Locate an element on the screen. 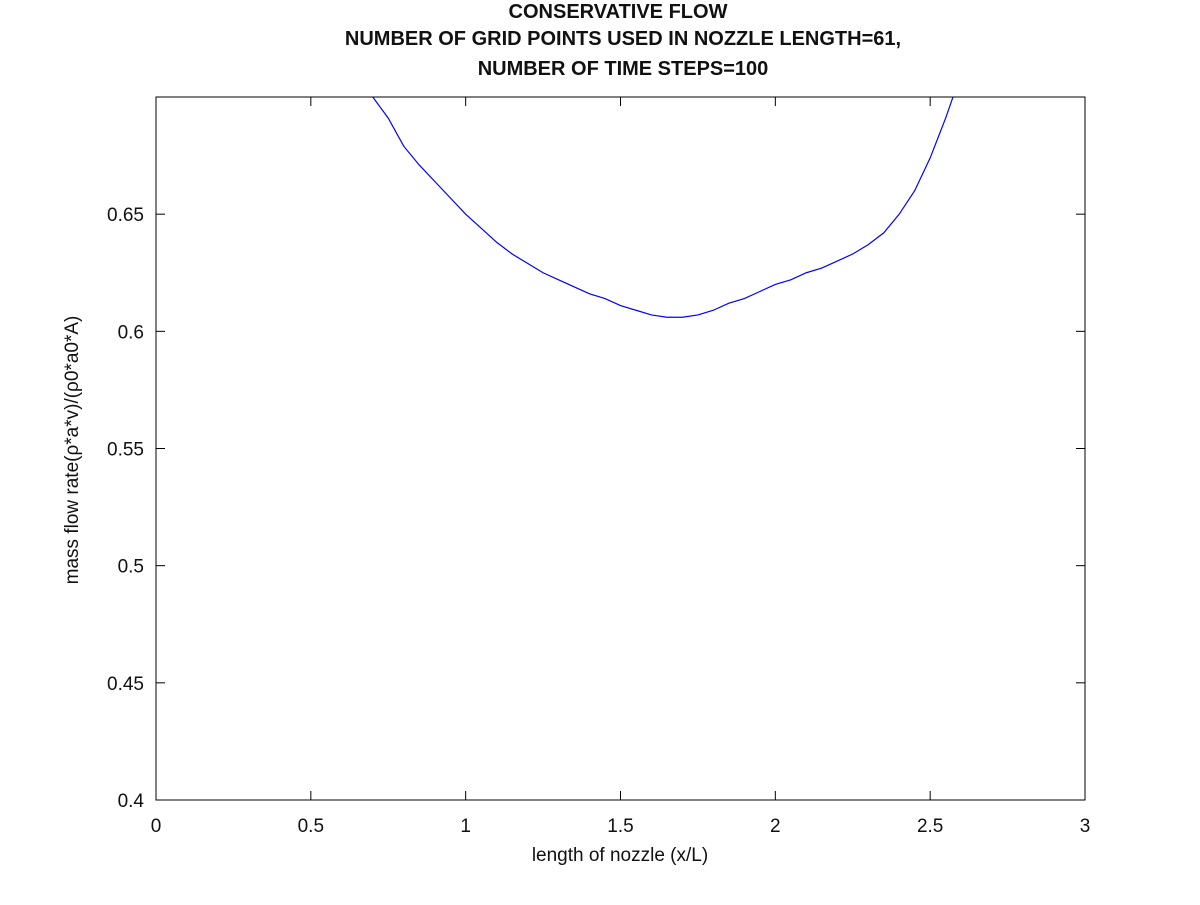 The height and width of the screenshot is (905, 1200). x-tick-label: 2 is located at coordinates (775, 826).